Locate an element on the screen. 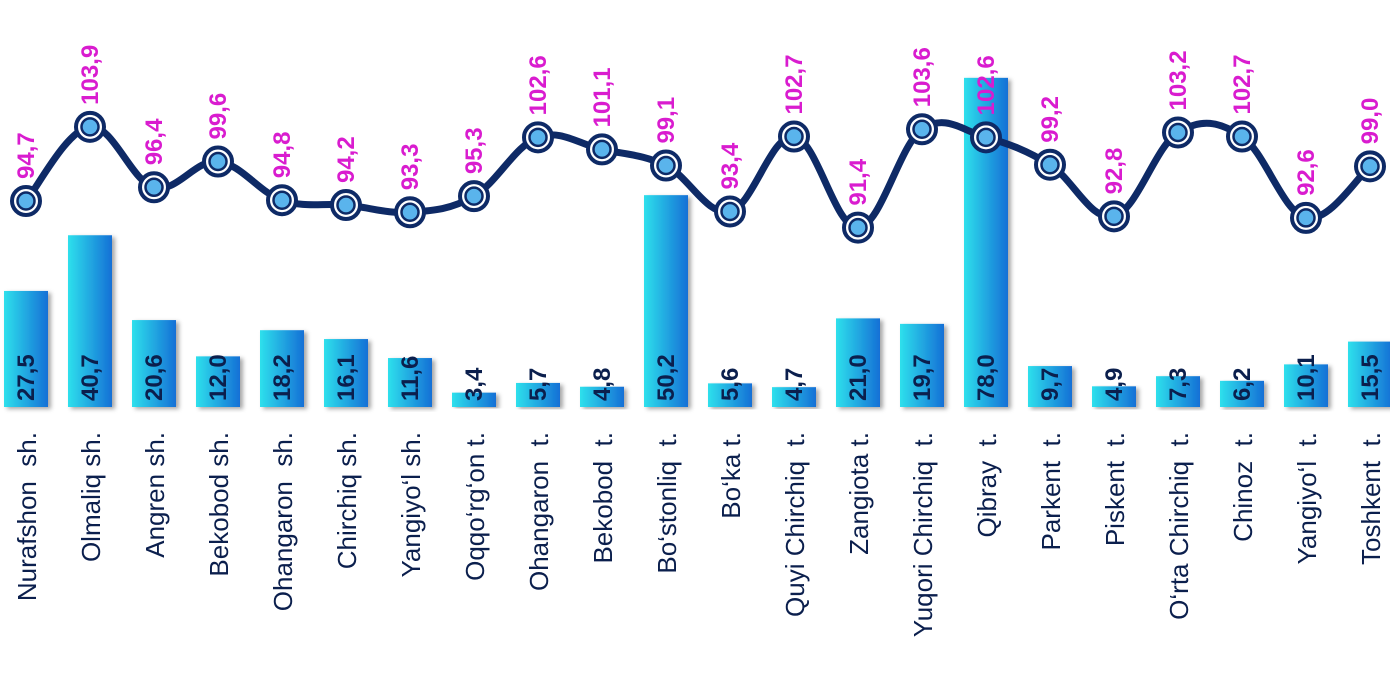 This screenshot has height=692, width=1390. bar-value-label-19: 6,2 is located at coordinates (1242, 384).